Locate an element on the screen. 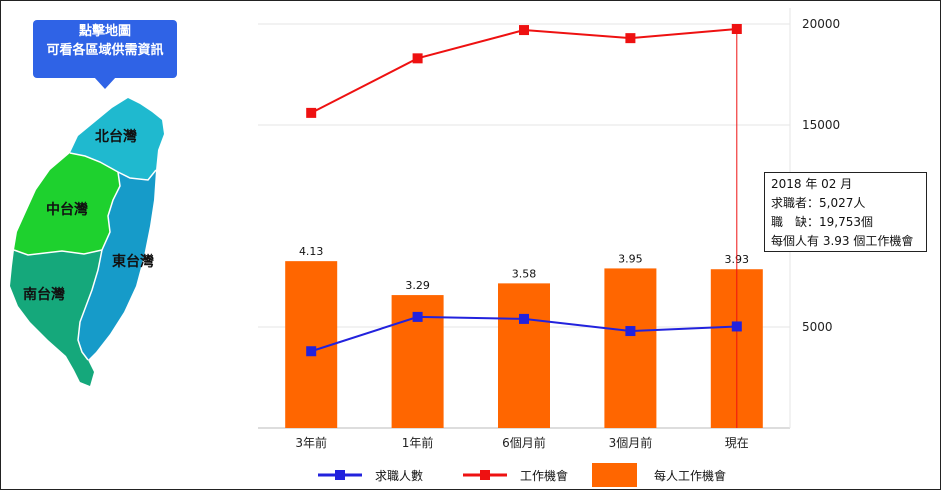 This screenshot has height=490, width=941. tooltip-ratio: 每個人有 3.93 個工作機會 is located at coordinates (842, 241).